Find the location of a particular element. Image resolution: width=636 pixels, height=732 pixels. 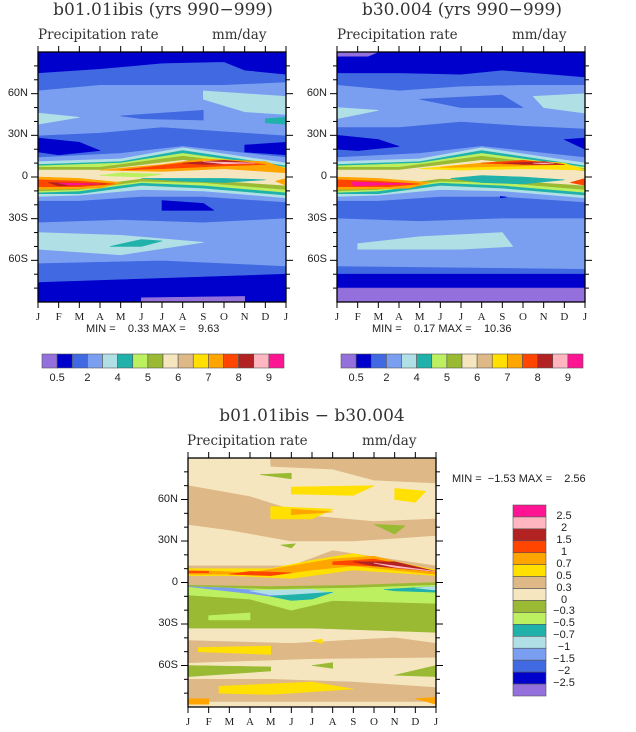

panel1-title: b01.01ibis (yrs 990−999) is located at coordinates (163, 10).